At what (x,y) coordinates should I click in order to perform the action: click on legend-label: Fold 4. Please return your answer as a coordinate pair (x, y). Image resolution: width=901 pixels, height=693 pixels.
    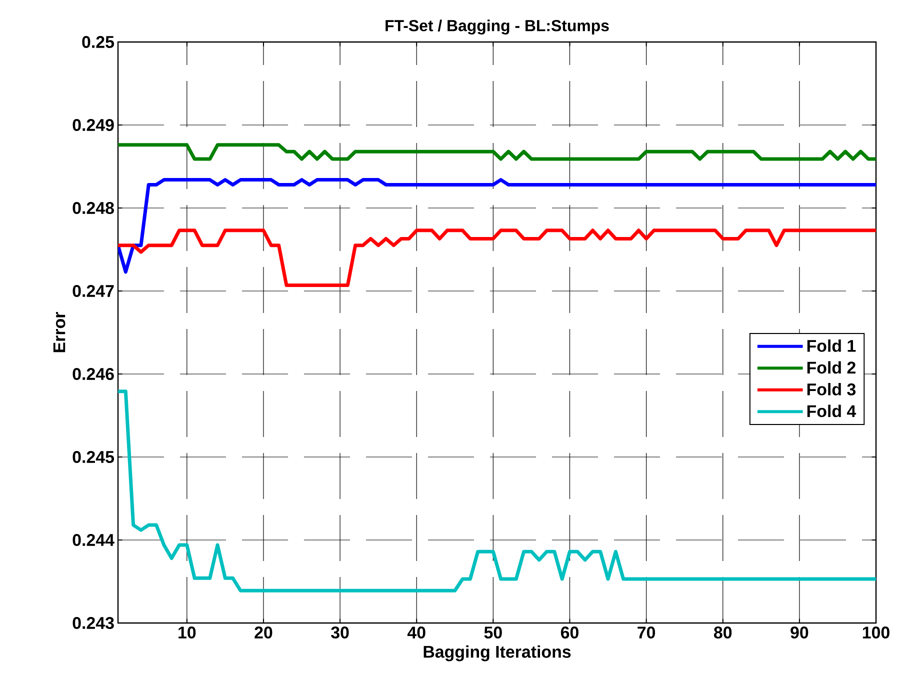
    Looking at the image, I should click on (831, 411).